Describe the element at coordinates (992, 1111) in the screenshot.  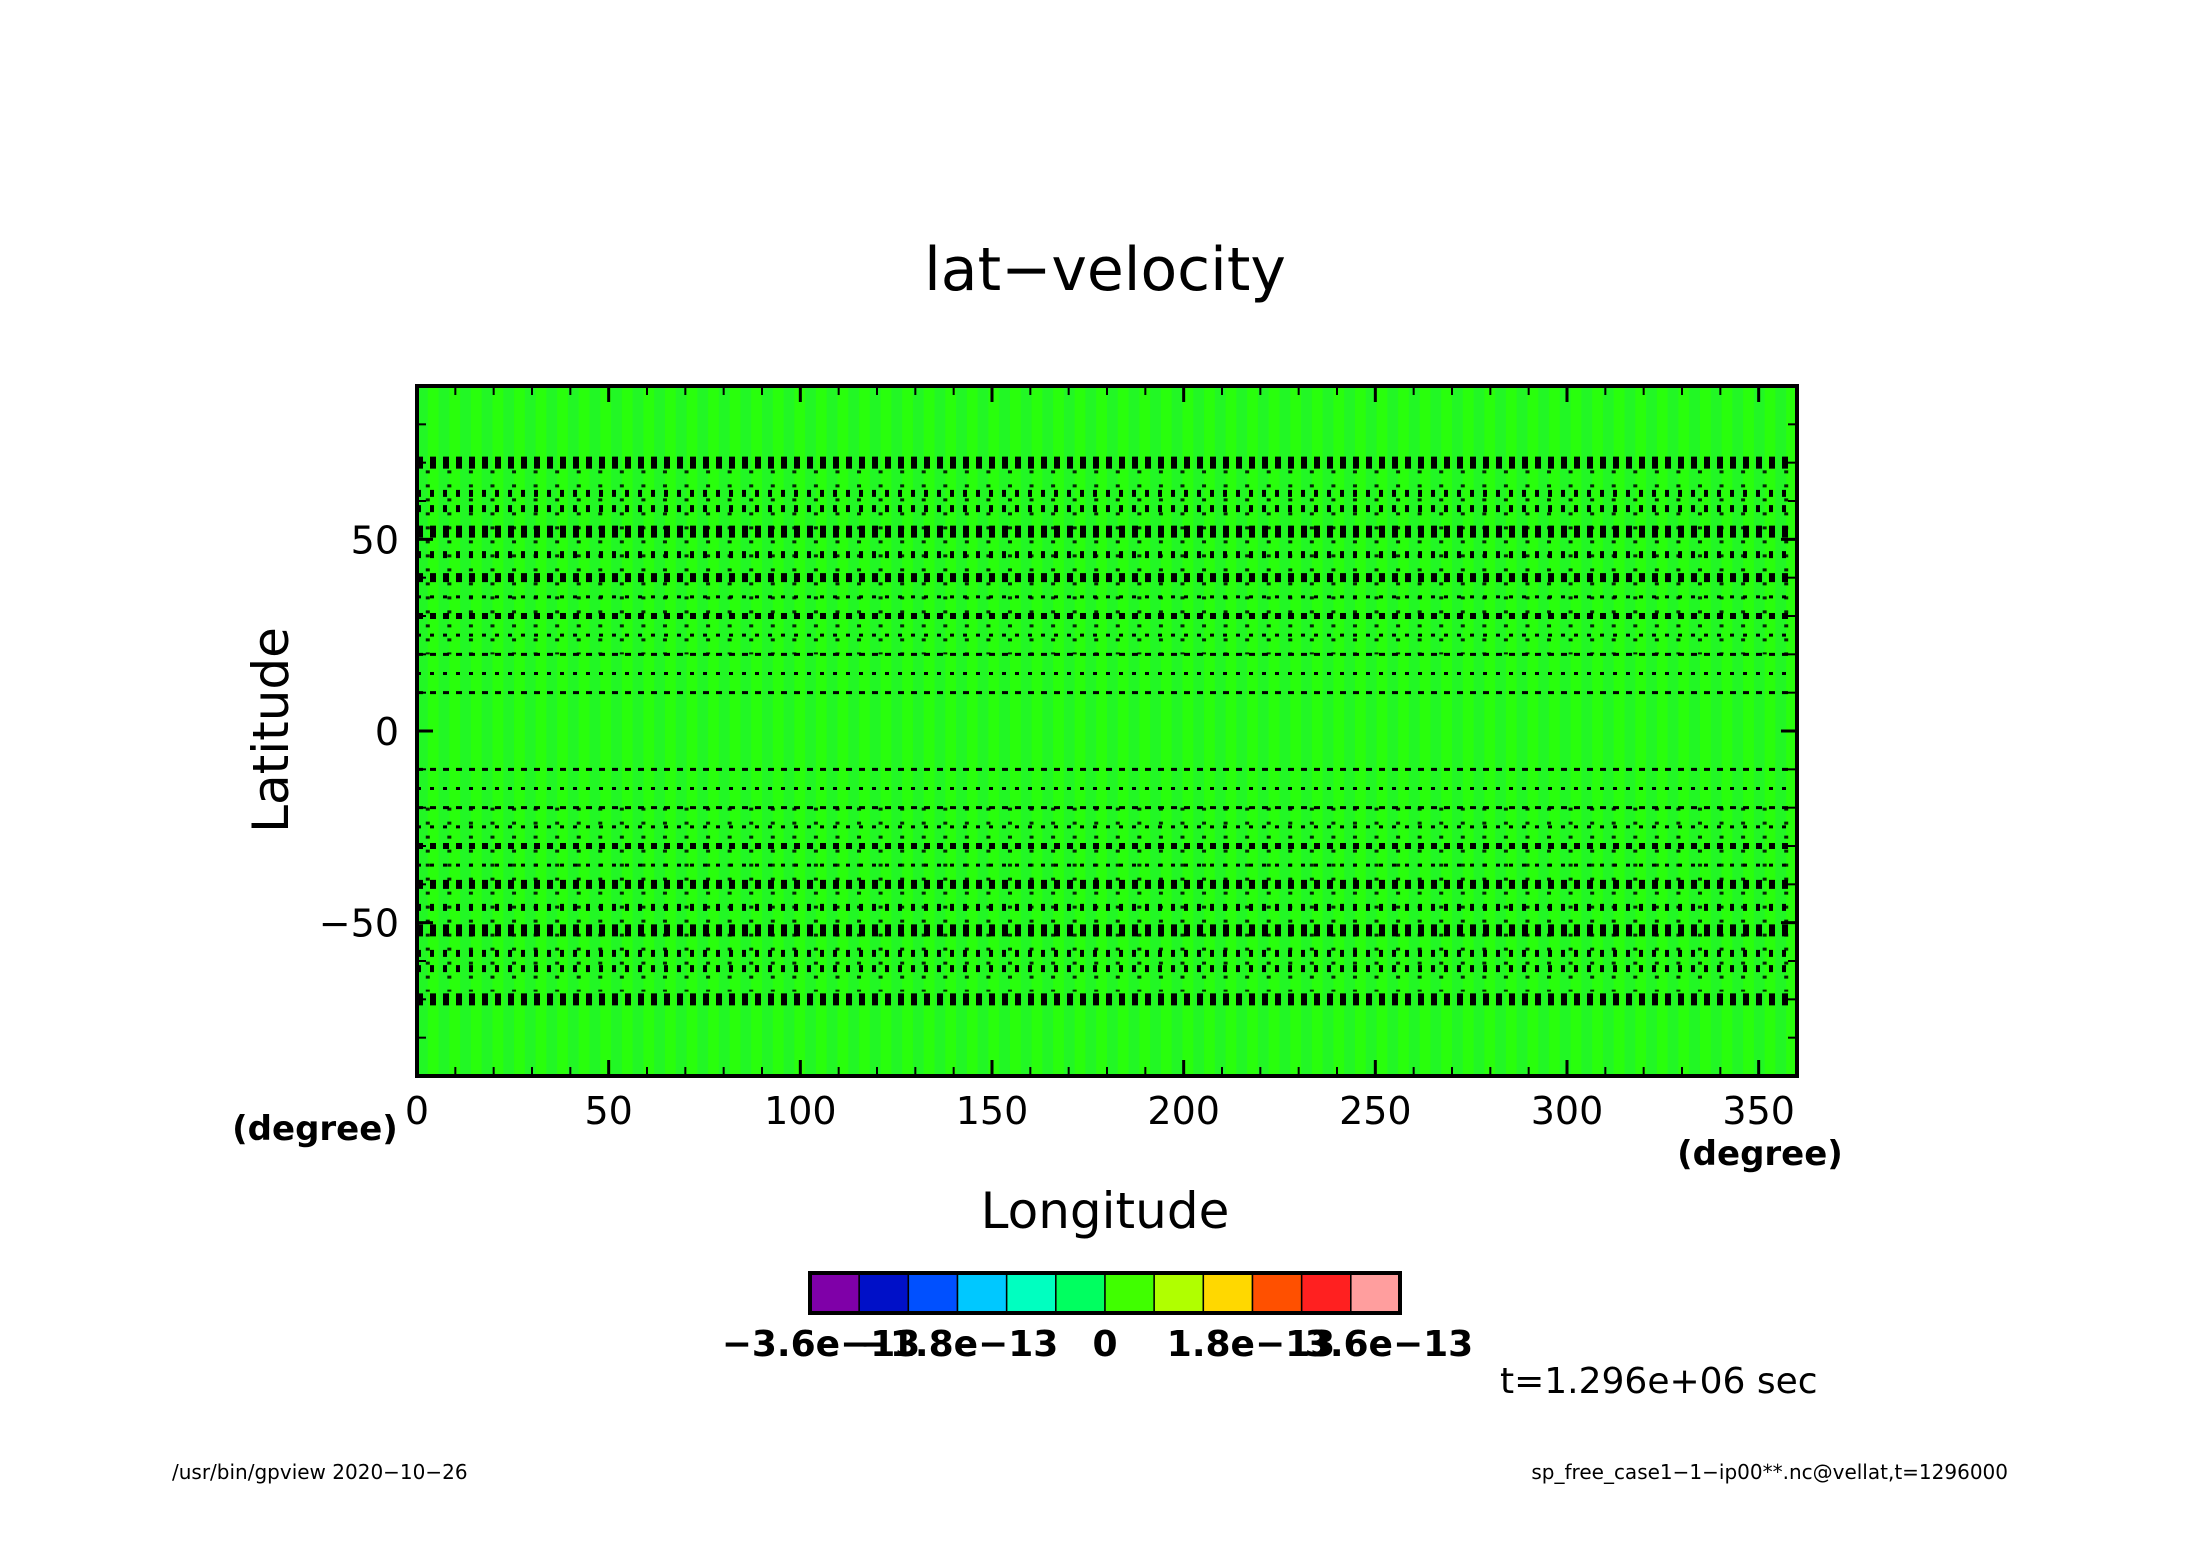
I see `x-tick-label: 150` at that location.